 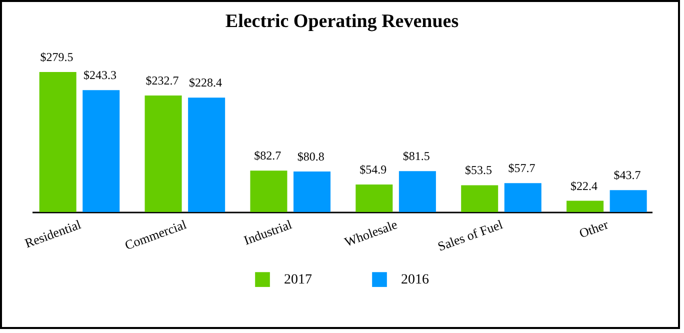 I want to click on x-tick-label: Sales of Fuel, so click(x=470, y=235).